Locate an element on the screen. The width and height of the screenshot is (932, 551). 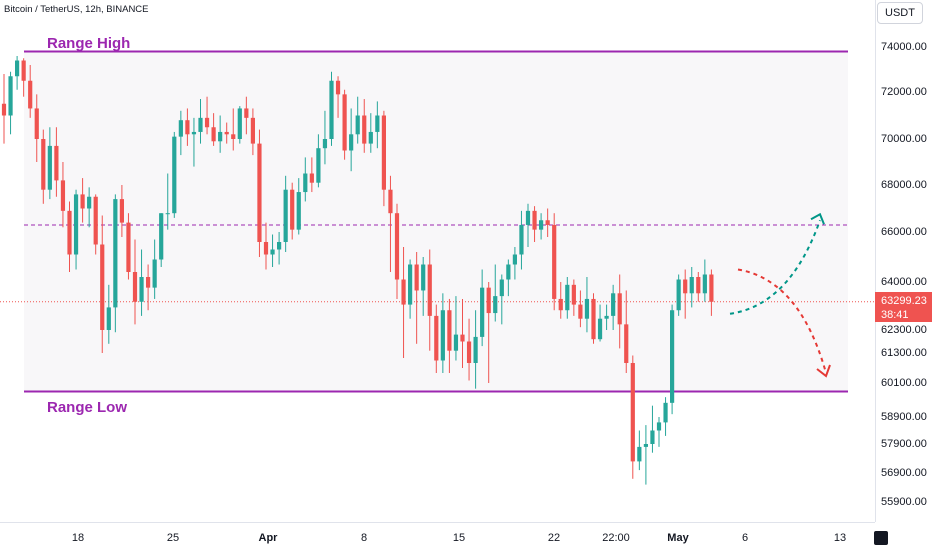
price-tick-label: 58900.00 is located at coordinates (904, 417).